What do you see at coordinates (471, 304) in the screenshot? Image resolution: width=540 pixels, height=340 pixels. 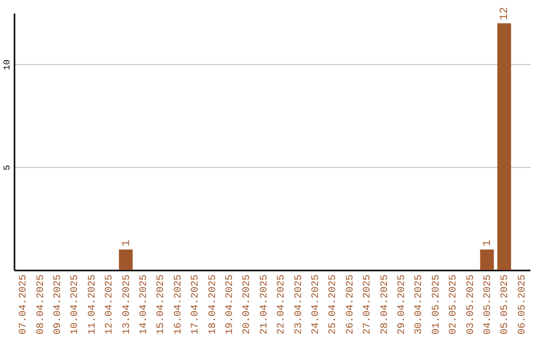 I see `x-tick-label: 03.05.2025` at bounding box center [471, 304].